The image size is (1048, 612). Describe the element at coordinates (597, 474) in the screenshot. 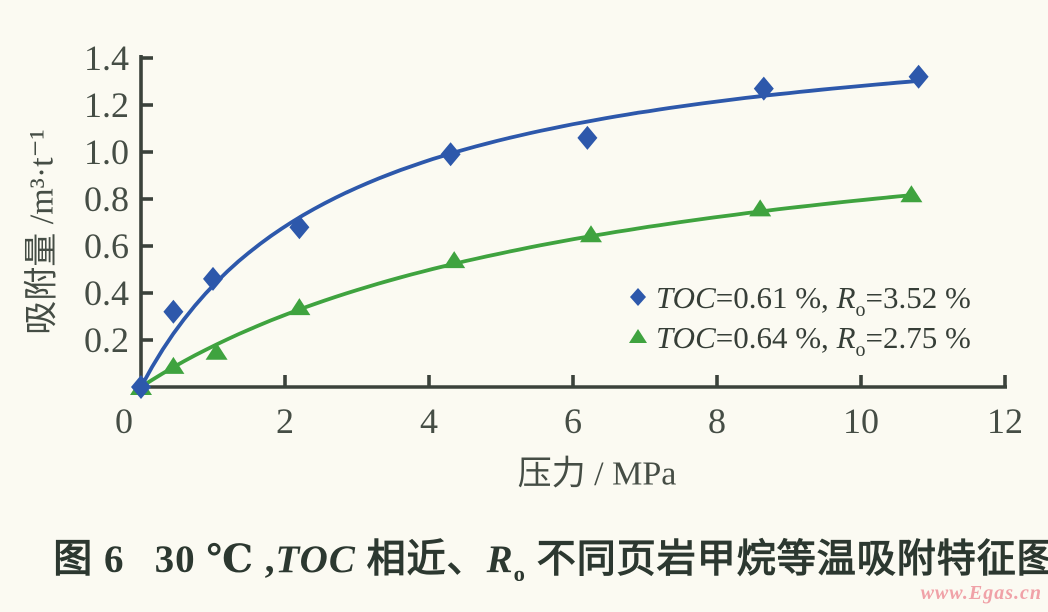

I see `x-axis-title: 压力 / MPa` at that location.